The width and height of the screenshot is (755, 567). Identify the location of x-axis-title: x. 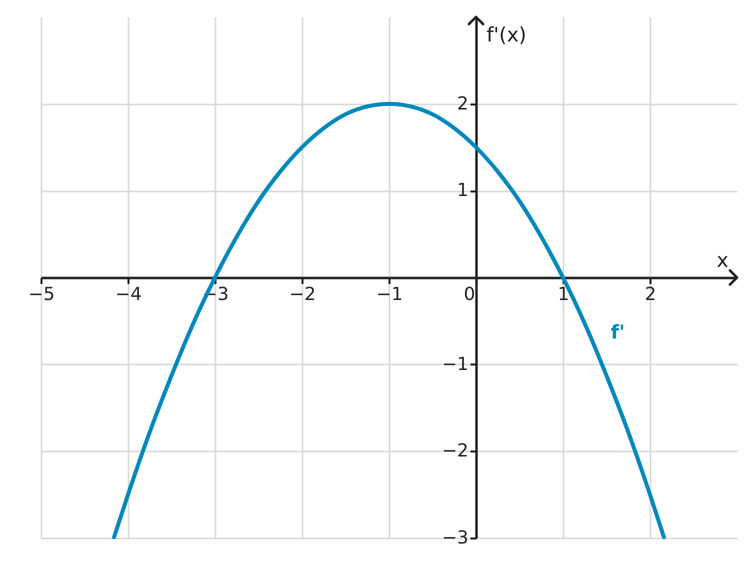
(722, 260).